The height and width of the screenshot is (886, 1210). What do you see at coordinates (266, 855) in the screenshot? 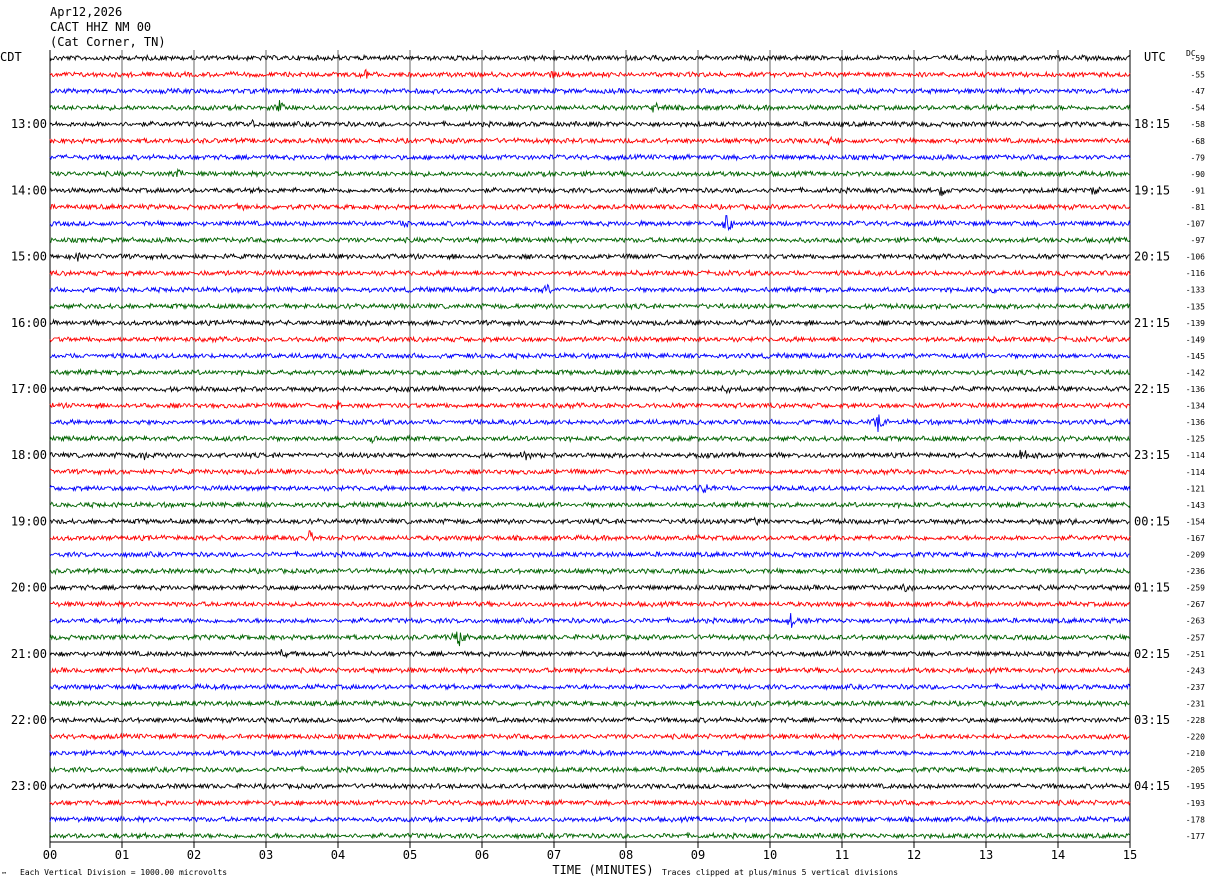
I see `x-tick-label: 03` at bounding box center [266, 855].